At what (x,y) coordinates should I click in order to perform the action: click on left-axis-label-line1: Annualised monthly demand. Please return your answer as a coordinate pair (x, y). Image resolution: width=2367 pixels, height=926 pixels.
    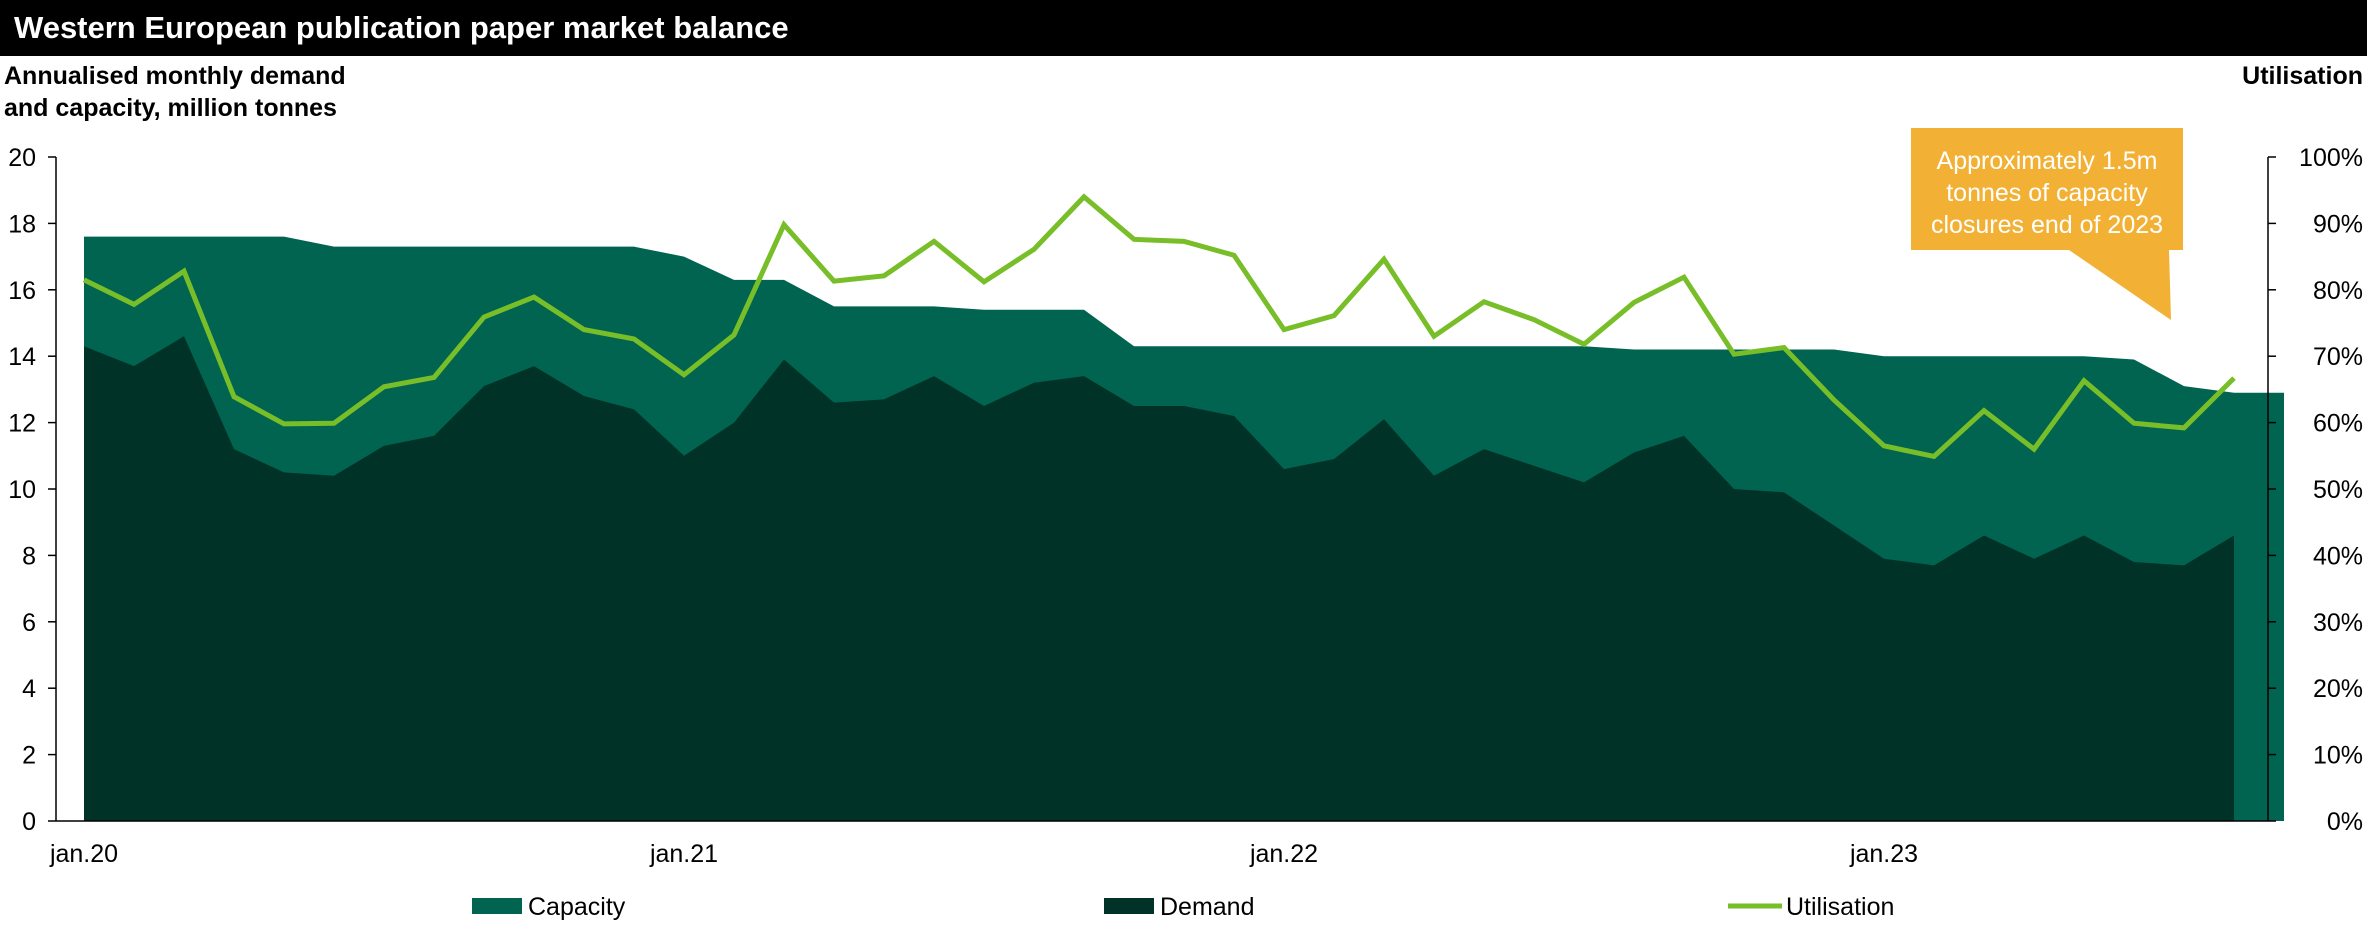
    Looking at the image, I should click on (175, 76).